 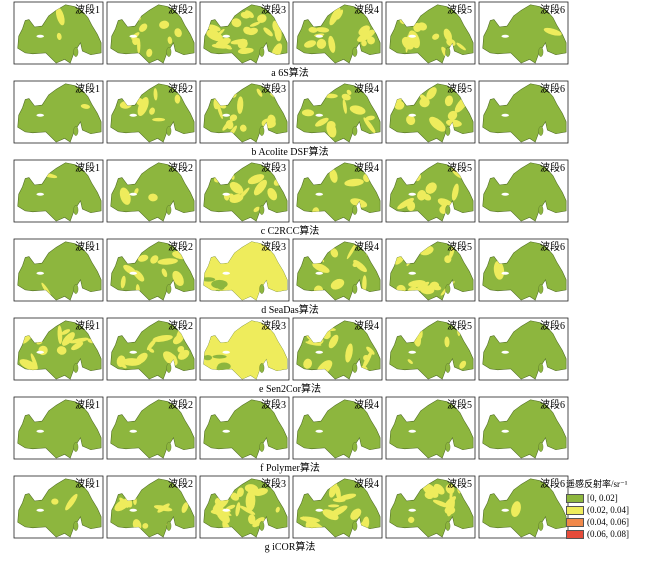 What do you see at coordinates (290, 547) in the screenshot?
I see `row-caption: g iCOR算法` at bounding box center [290, 547].